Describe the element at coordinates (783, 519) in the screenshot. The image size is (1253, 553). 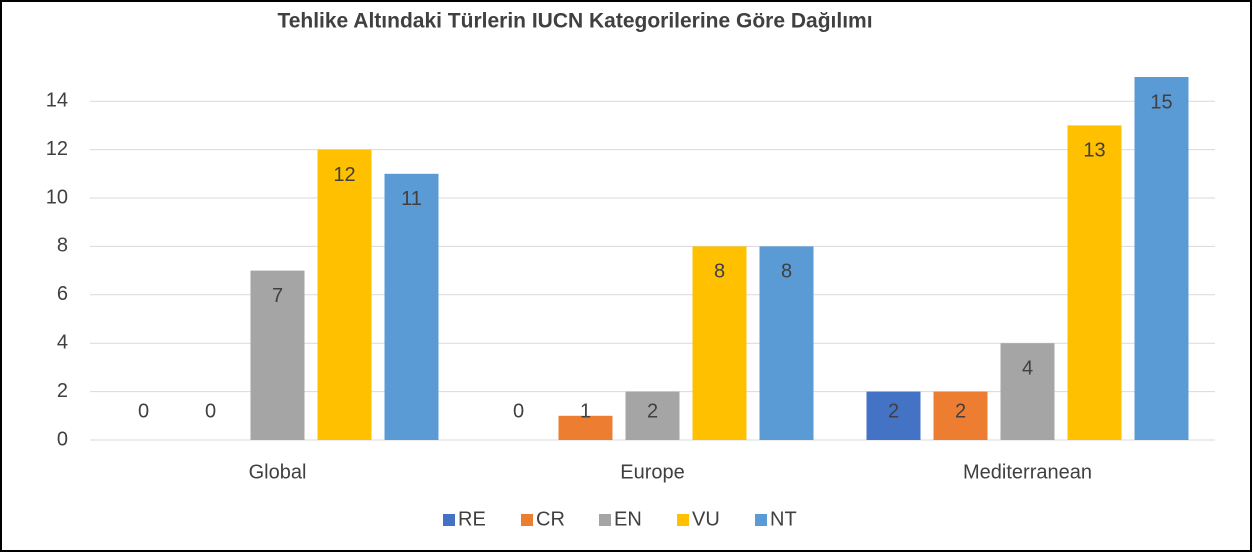
I see `legend-label: NT` at that location.